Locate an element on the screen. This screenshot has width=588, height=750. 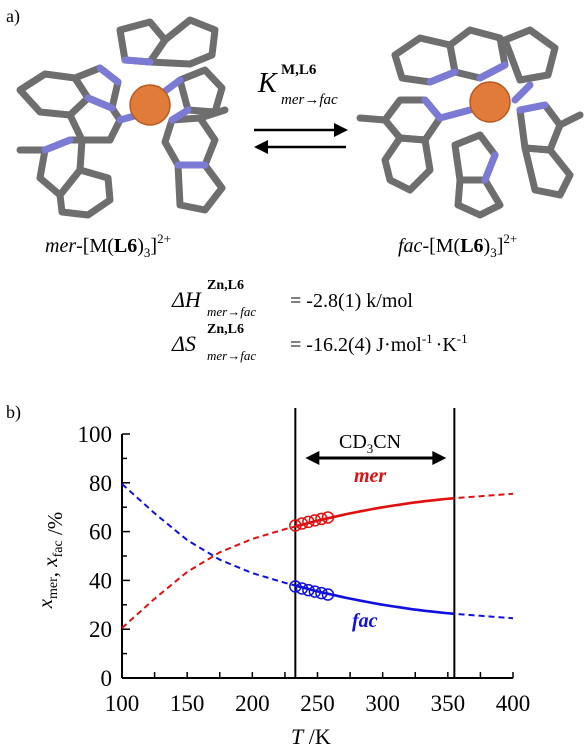
solvent-label: CD3CN is located at coordinates (370, 443).